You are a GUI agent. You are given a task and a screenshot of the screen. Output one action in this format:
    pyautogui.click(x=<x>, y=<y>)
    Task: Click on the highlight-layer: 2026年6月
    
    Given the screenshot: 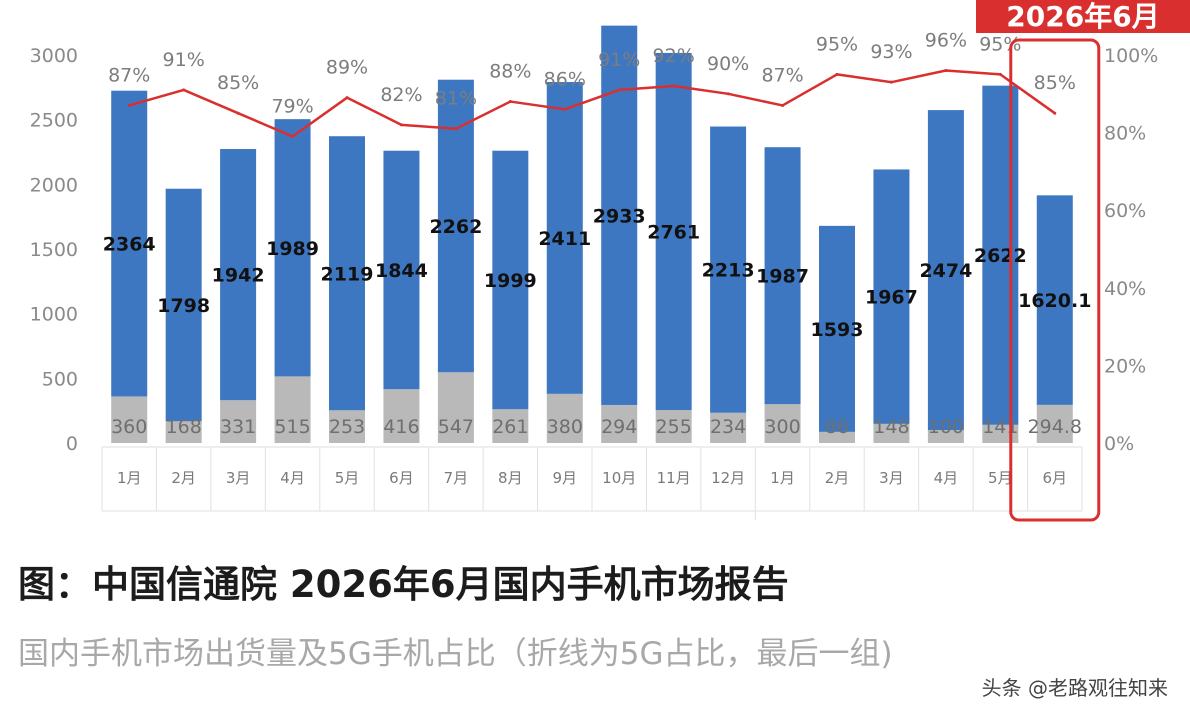 What is the action you would take?
    pyautogui.click(x=1083, y=261)
    